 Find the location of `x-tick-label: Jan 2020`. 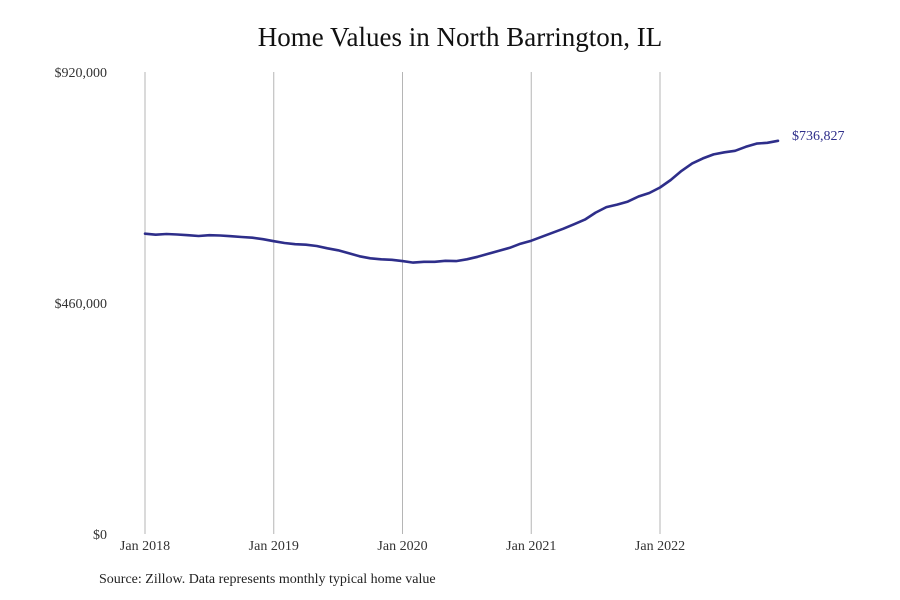

x-tick-label: Jan 2020 is located at coordinates (402, 546).